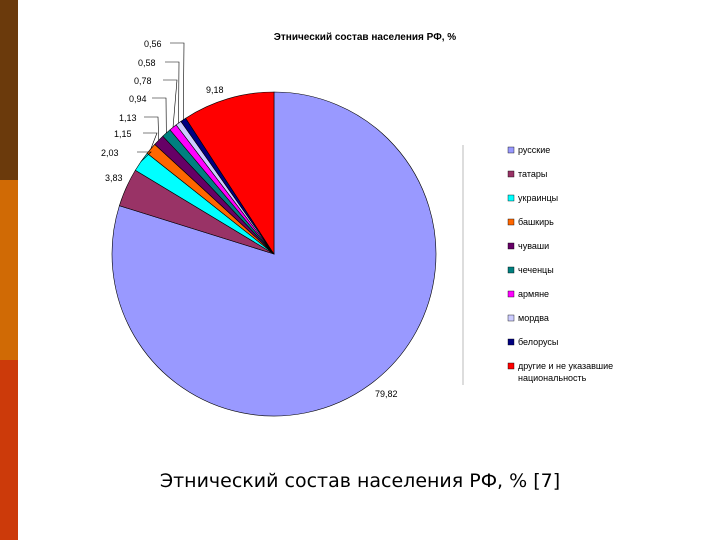  What do you see at coordinates (365, 37) in the screenshot?
I see `chart-title: Этнический состав населения РФ, %` at bounding box center [365, 37].